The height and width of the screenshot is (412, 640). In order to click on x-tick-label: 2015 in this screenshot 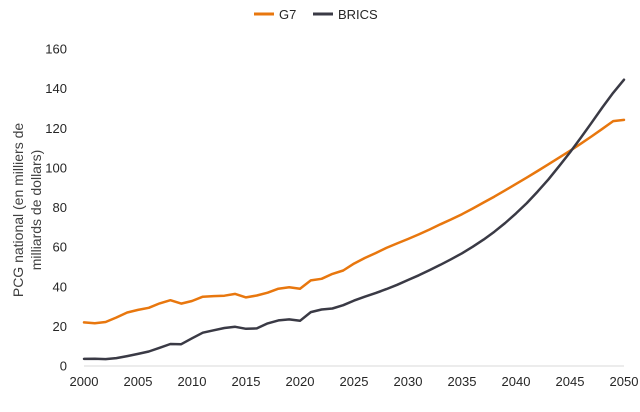, I will do `click(246, 381)`.